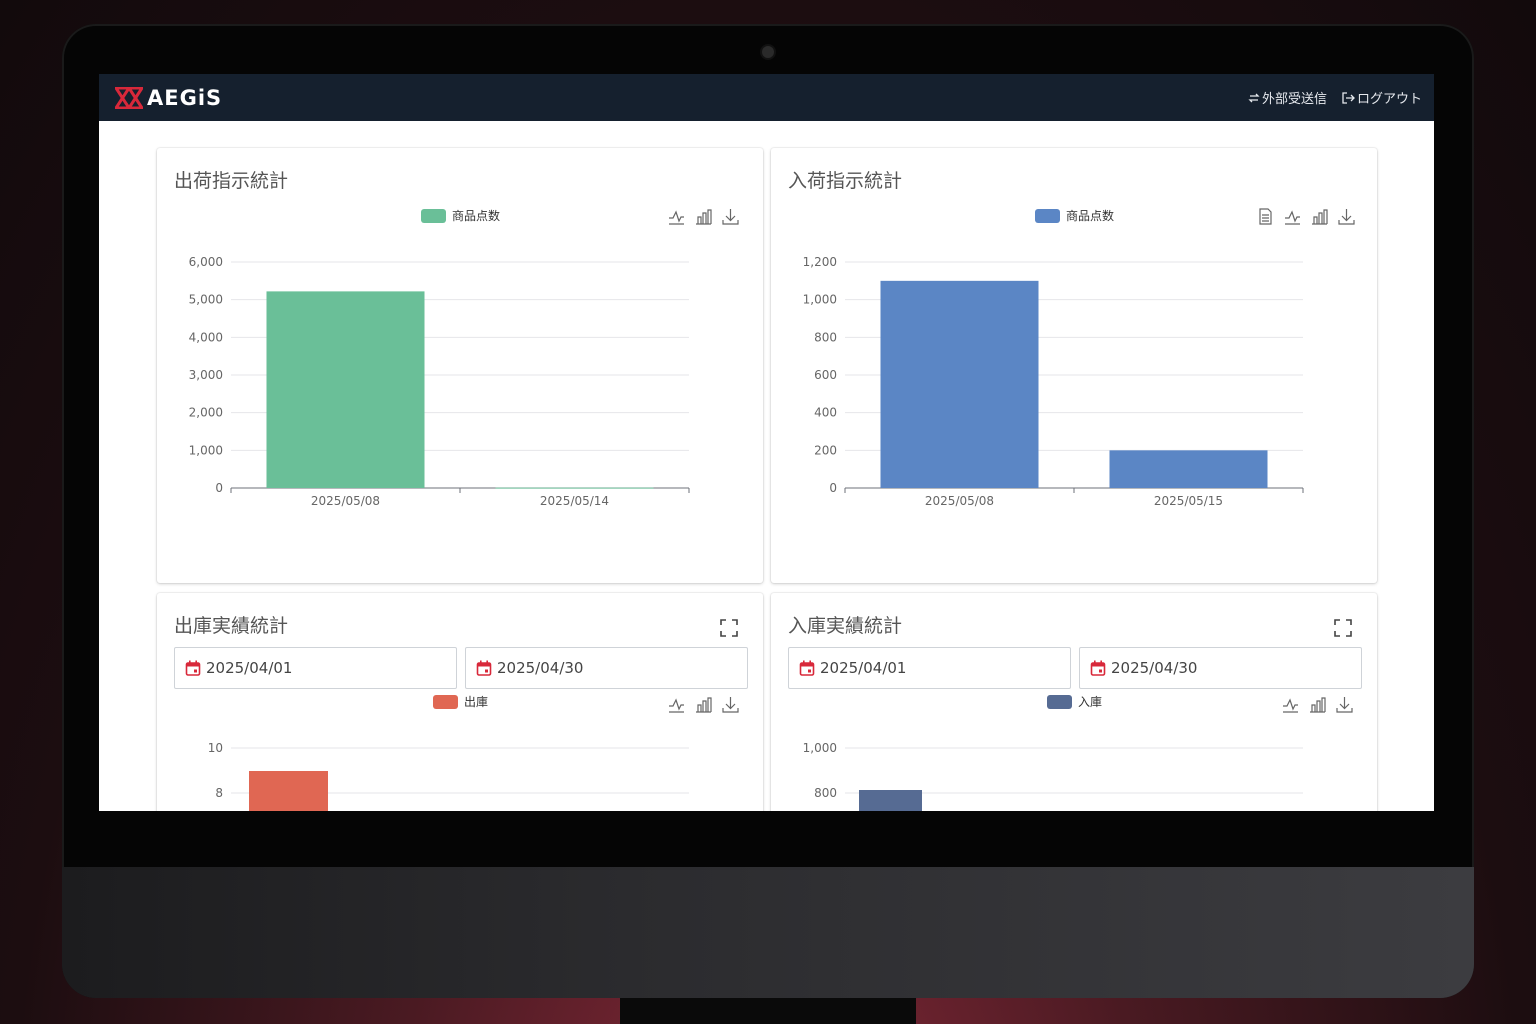  I want to click on y-tick-label: 1,200, so click(820, 262).